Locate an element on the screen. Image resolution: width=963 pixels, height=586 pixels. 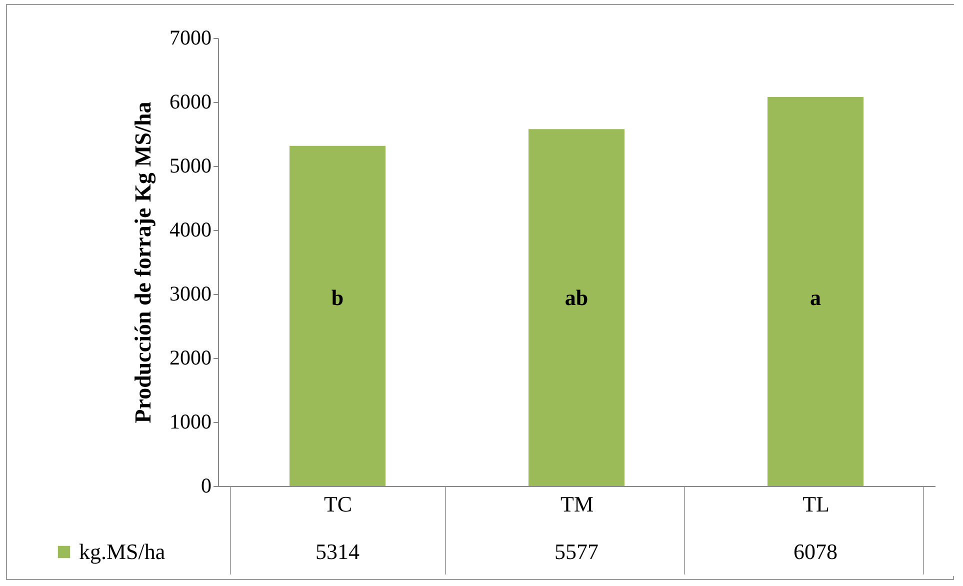
x-tick-label: TL is located at coordinates (816, 504).